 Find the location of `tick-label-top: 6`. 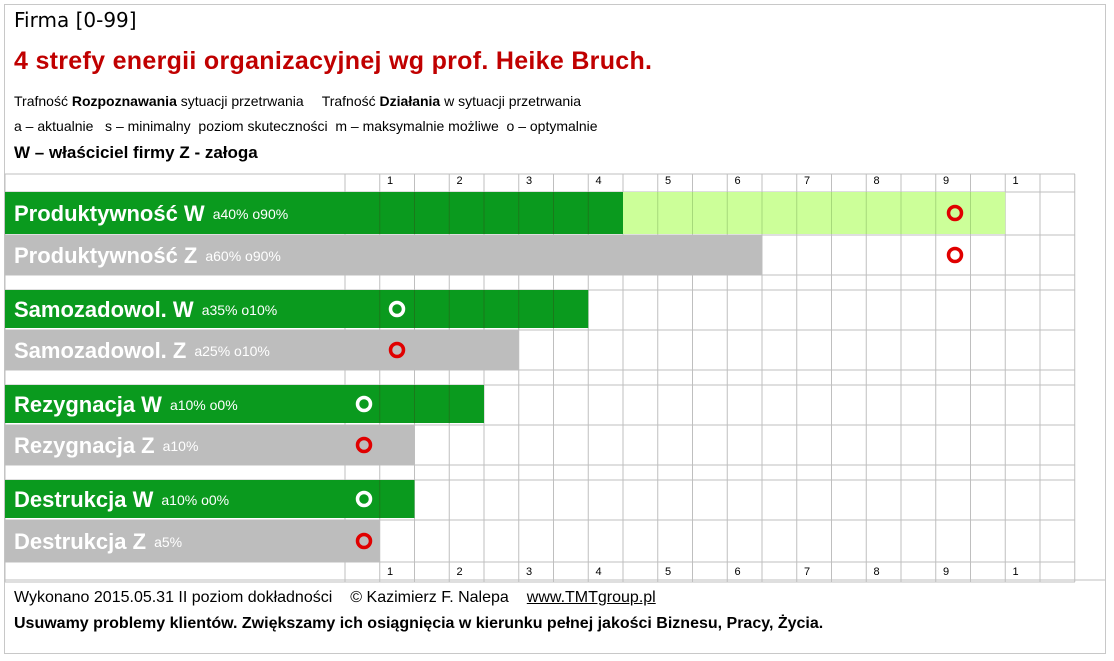

tick-label-top: 6 is located at coordinates (738, 181).